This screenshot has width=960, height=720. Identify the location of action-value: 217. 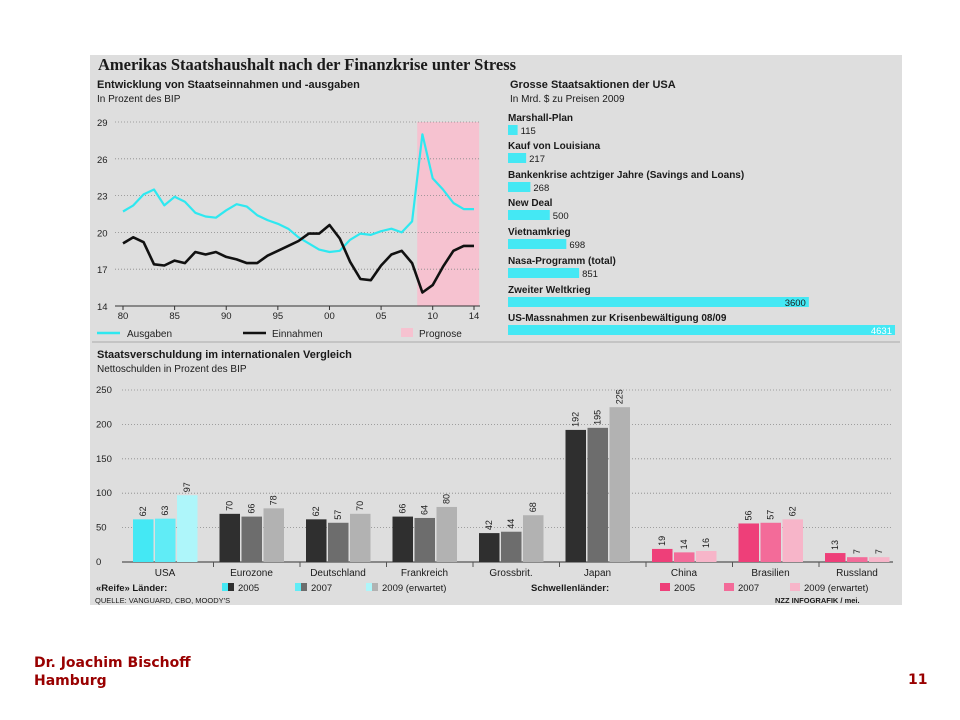
(537, 159).